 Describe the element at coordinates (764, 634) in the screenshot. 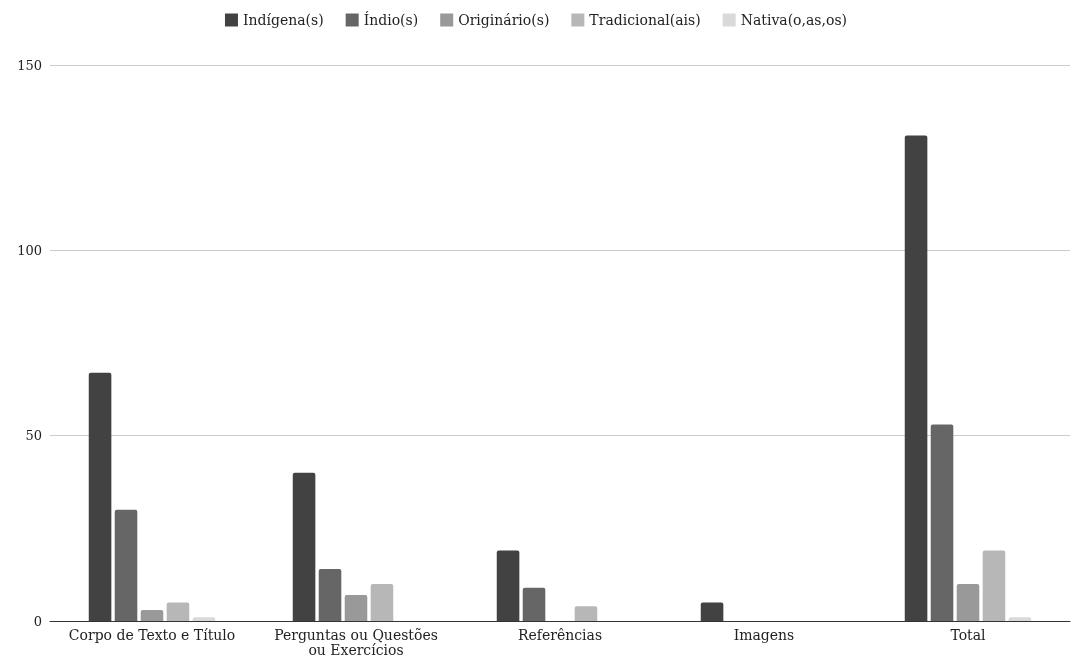

I see `x-tick-label: Imagens` at that location.